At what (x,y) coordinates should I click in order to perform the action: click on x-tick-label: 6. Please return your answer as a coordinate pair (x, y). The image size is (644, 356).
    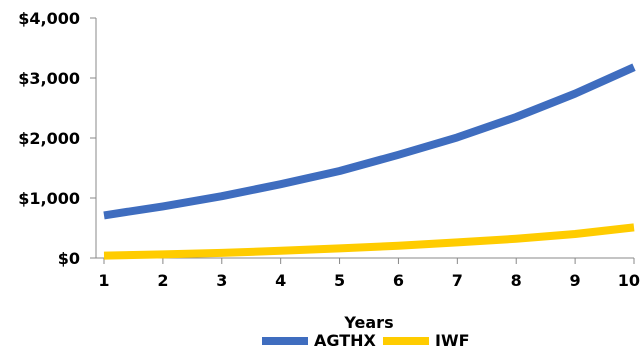
    Looking at the image, I should click on (398, 280).